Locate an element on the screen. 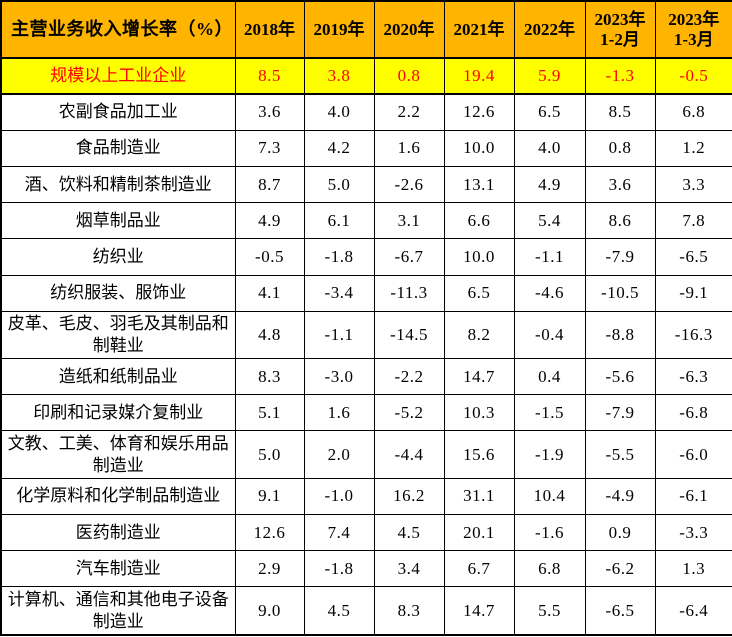  value-cell: 7.3 is located at coordinates (269, 148).